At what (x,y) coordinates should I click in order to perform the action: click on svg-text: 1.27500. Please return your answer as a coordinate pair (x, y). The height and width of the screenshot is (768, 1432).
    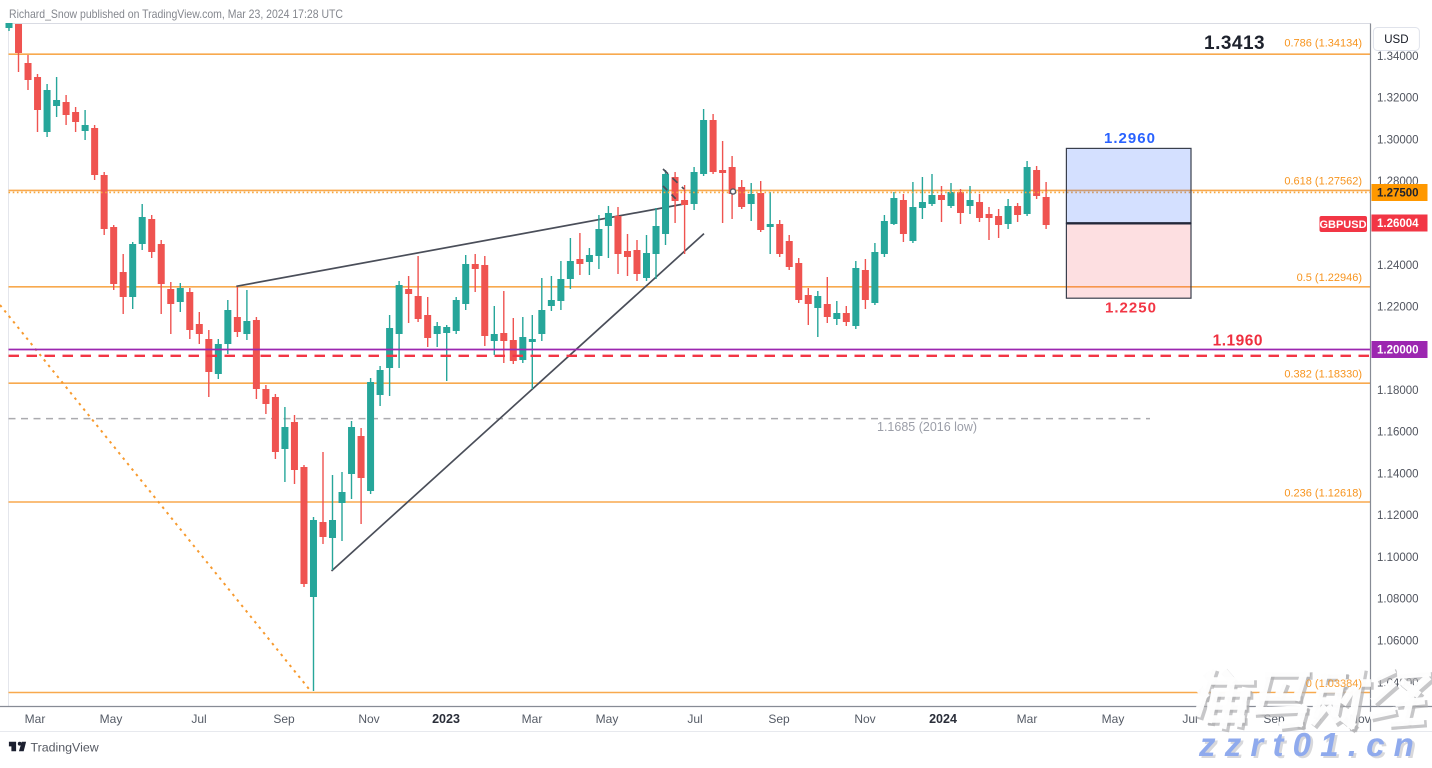
    Looking at the image, I should click on (1398, 194).